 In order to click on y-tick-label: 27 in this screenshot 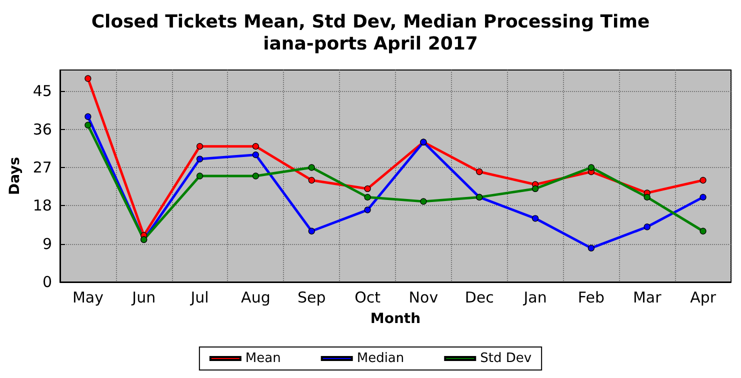, I will do `click(42, 167)`.